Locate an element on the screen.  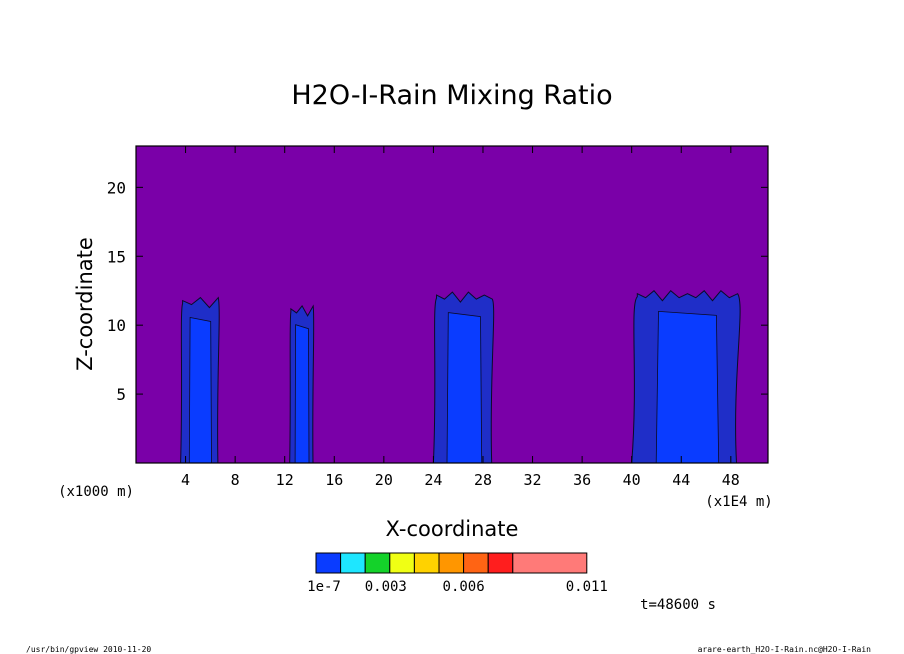
x-unit-right: (x1E4 m) is located at coordinates (738, 502).